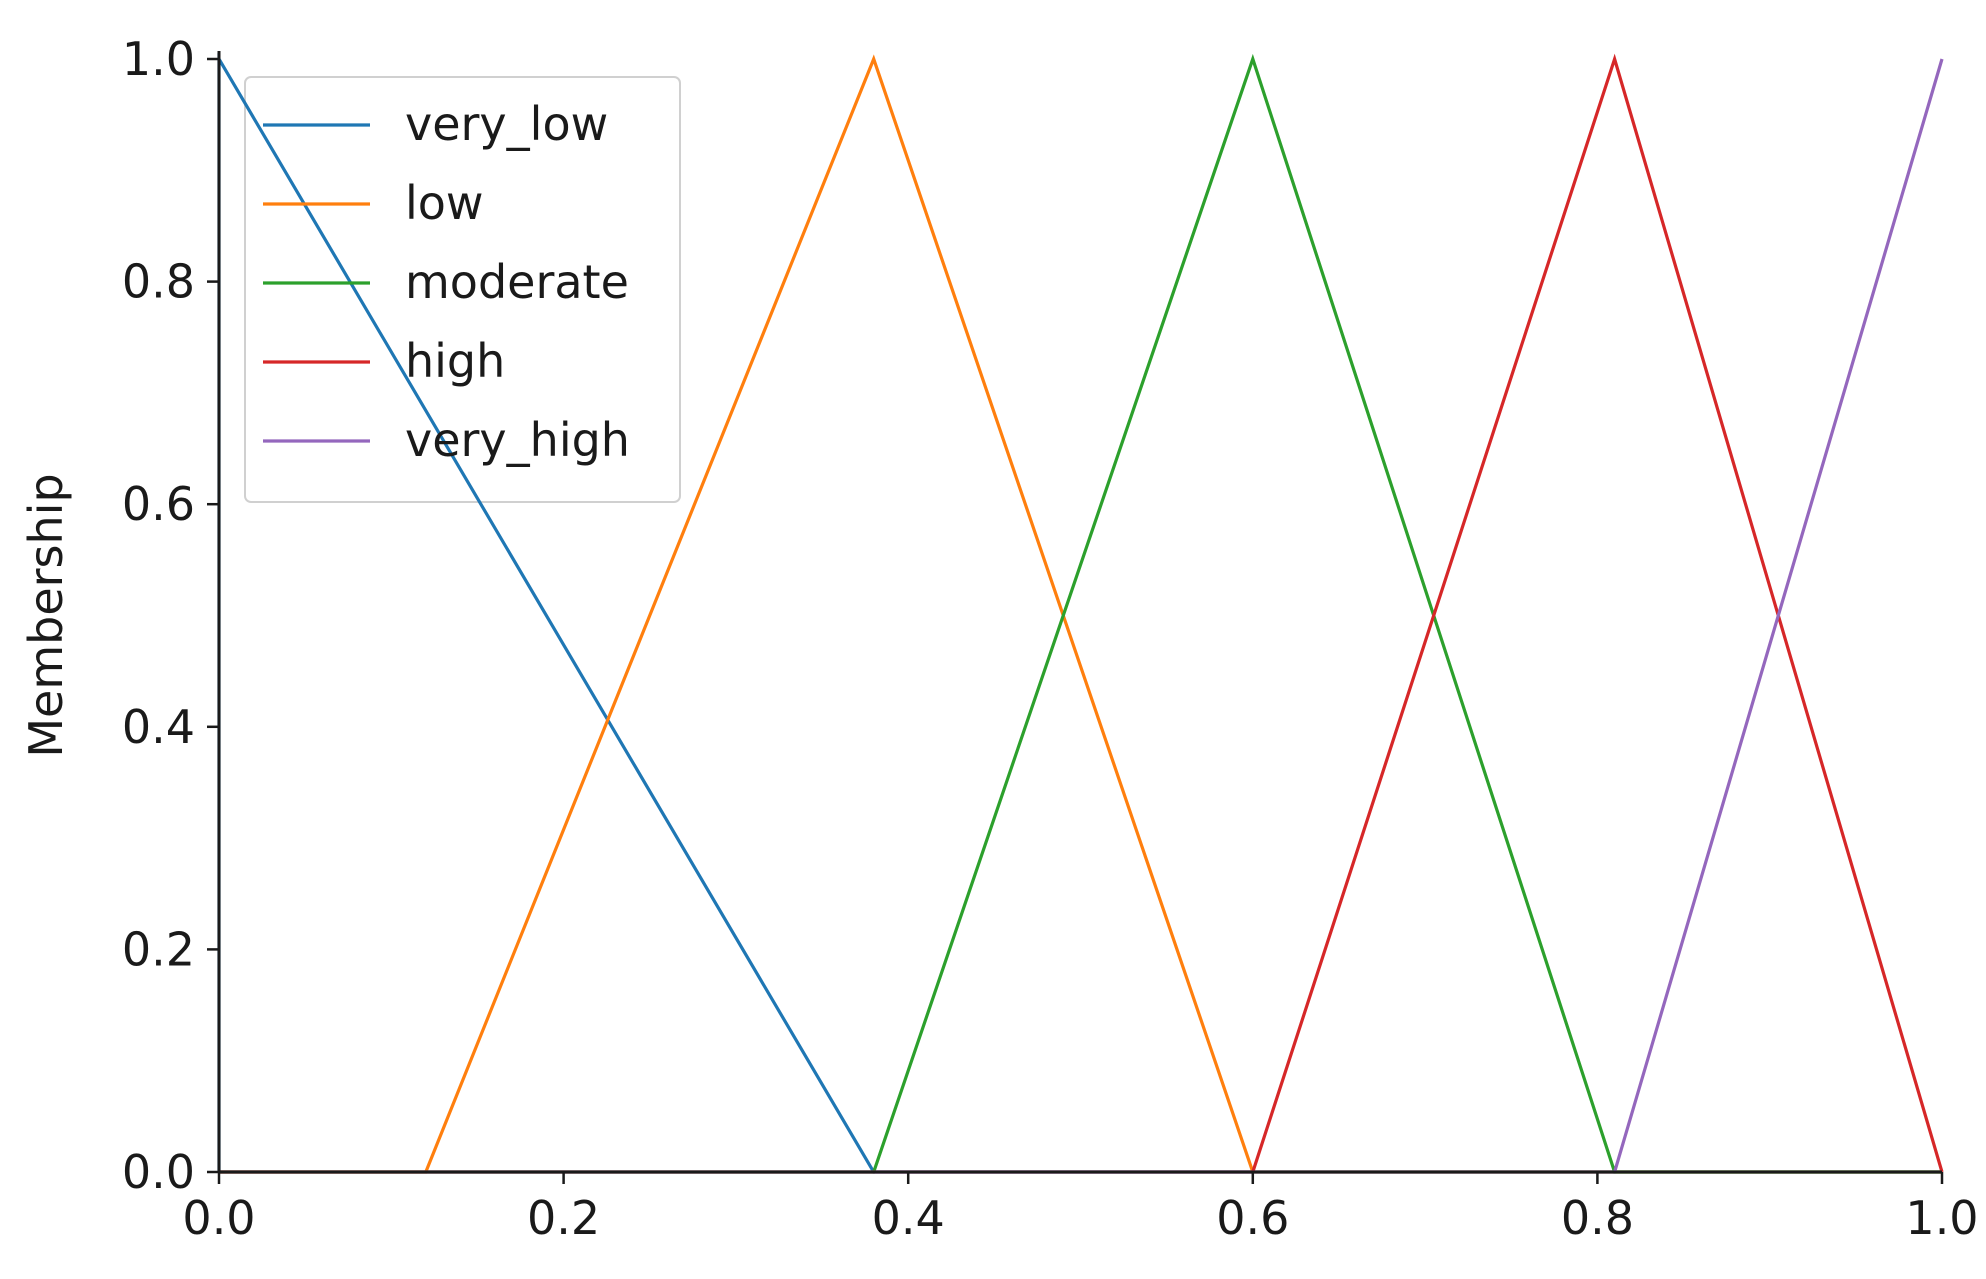 The width and height of the screenshot is (1986, 1279). Describe the element at coordinates (444, 203) in the screenshot. I see `legend-label-low: low` at that location.